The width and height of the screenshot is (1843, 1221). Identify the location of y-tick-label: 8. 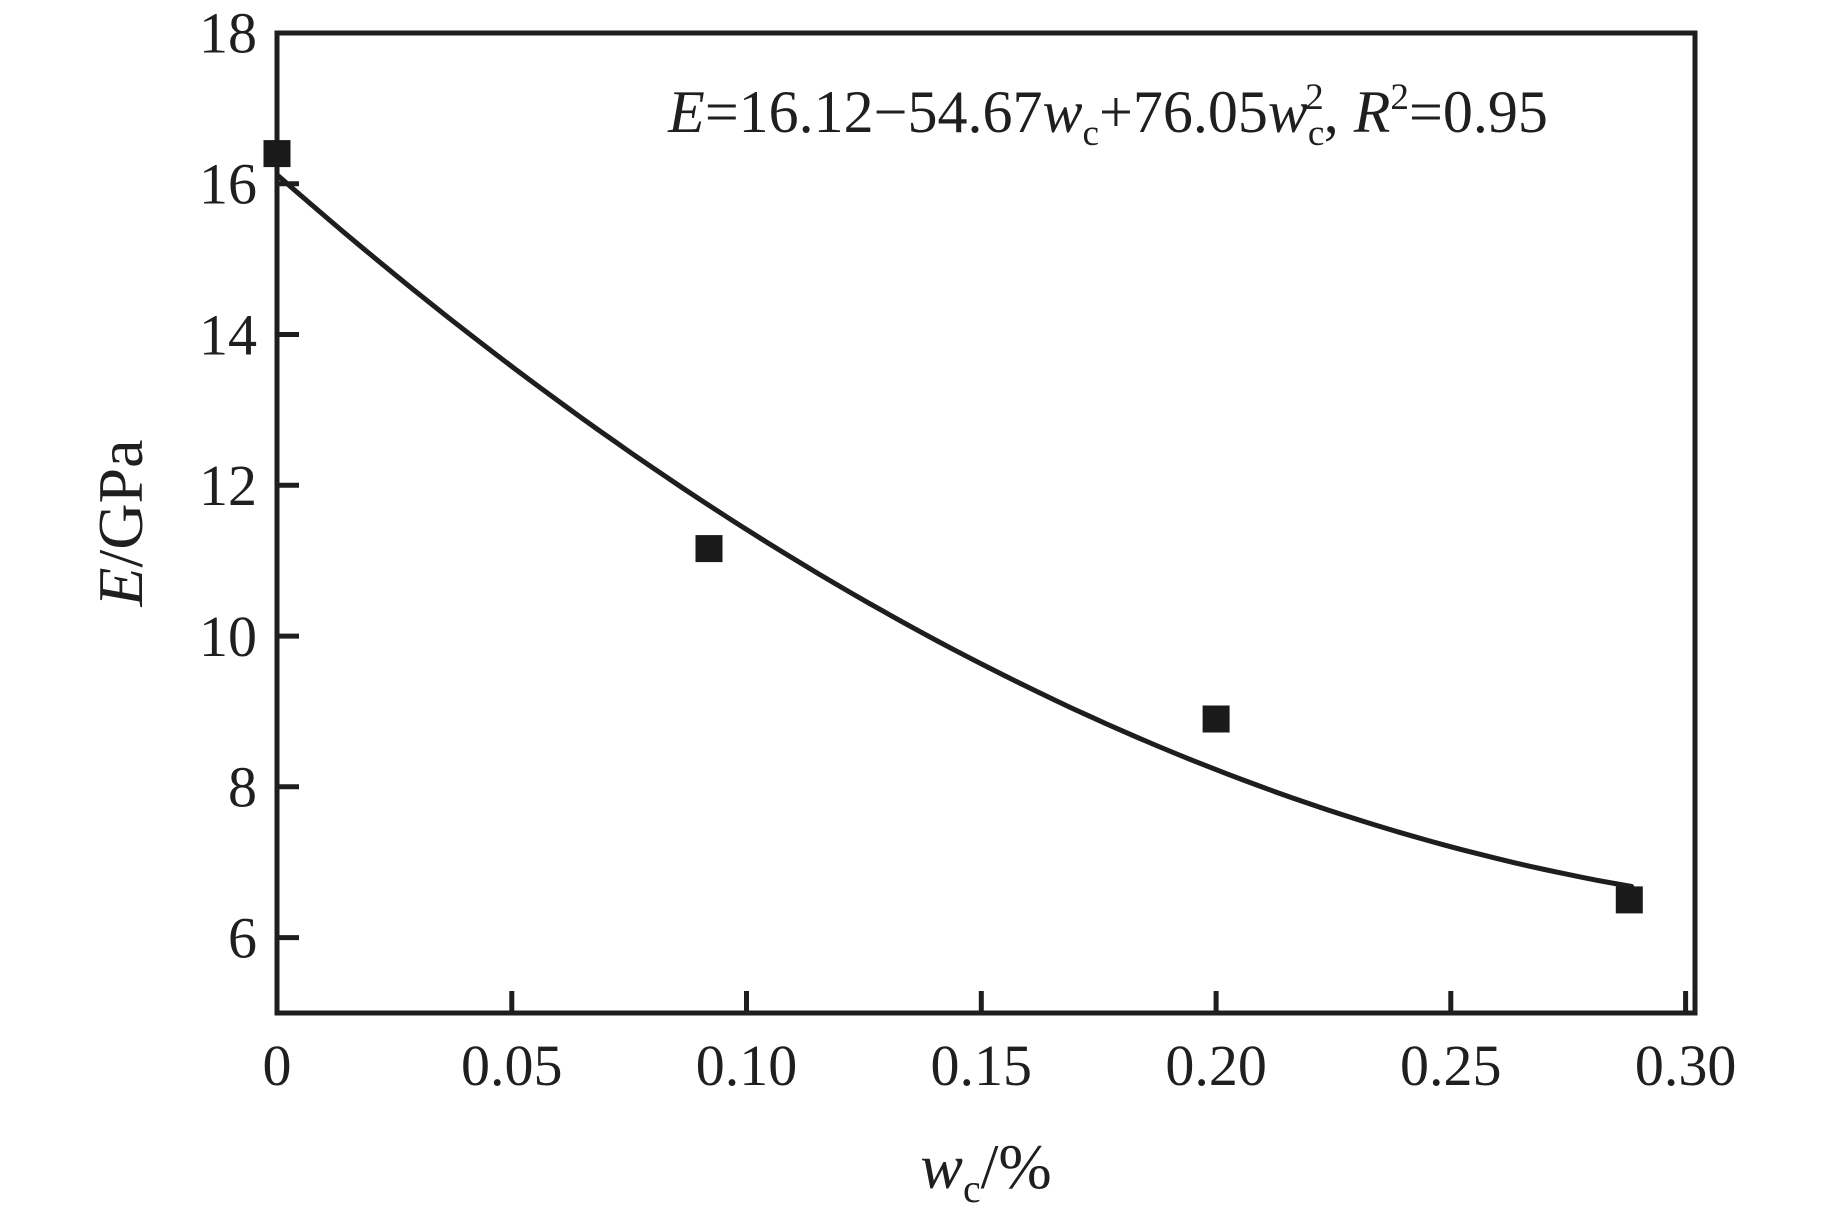
(242, 787).